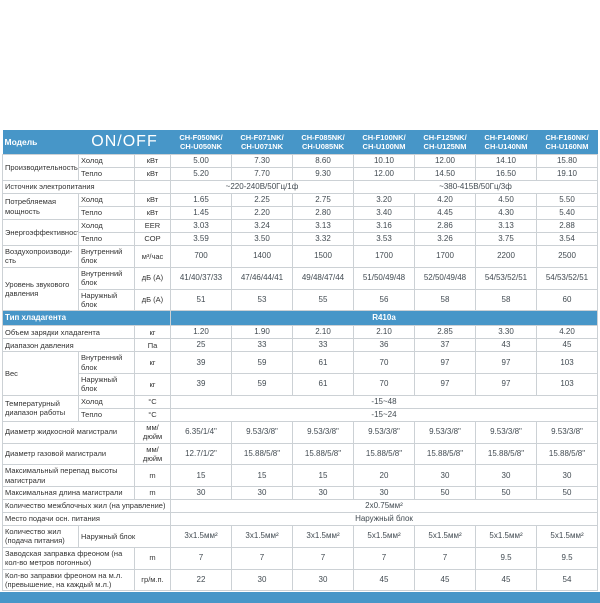  Describe the element at coordinates (323, 362) in the screenshot. I see `value-cell: 61` at that location.